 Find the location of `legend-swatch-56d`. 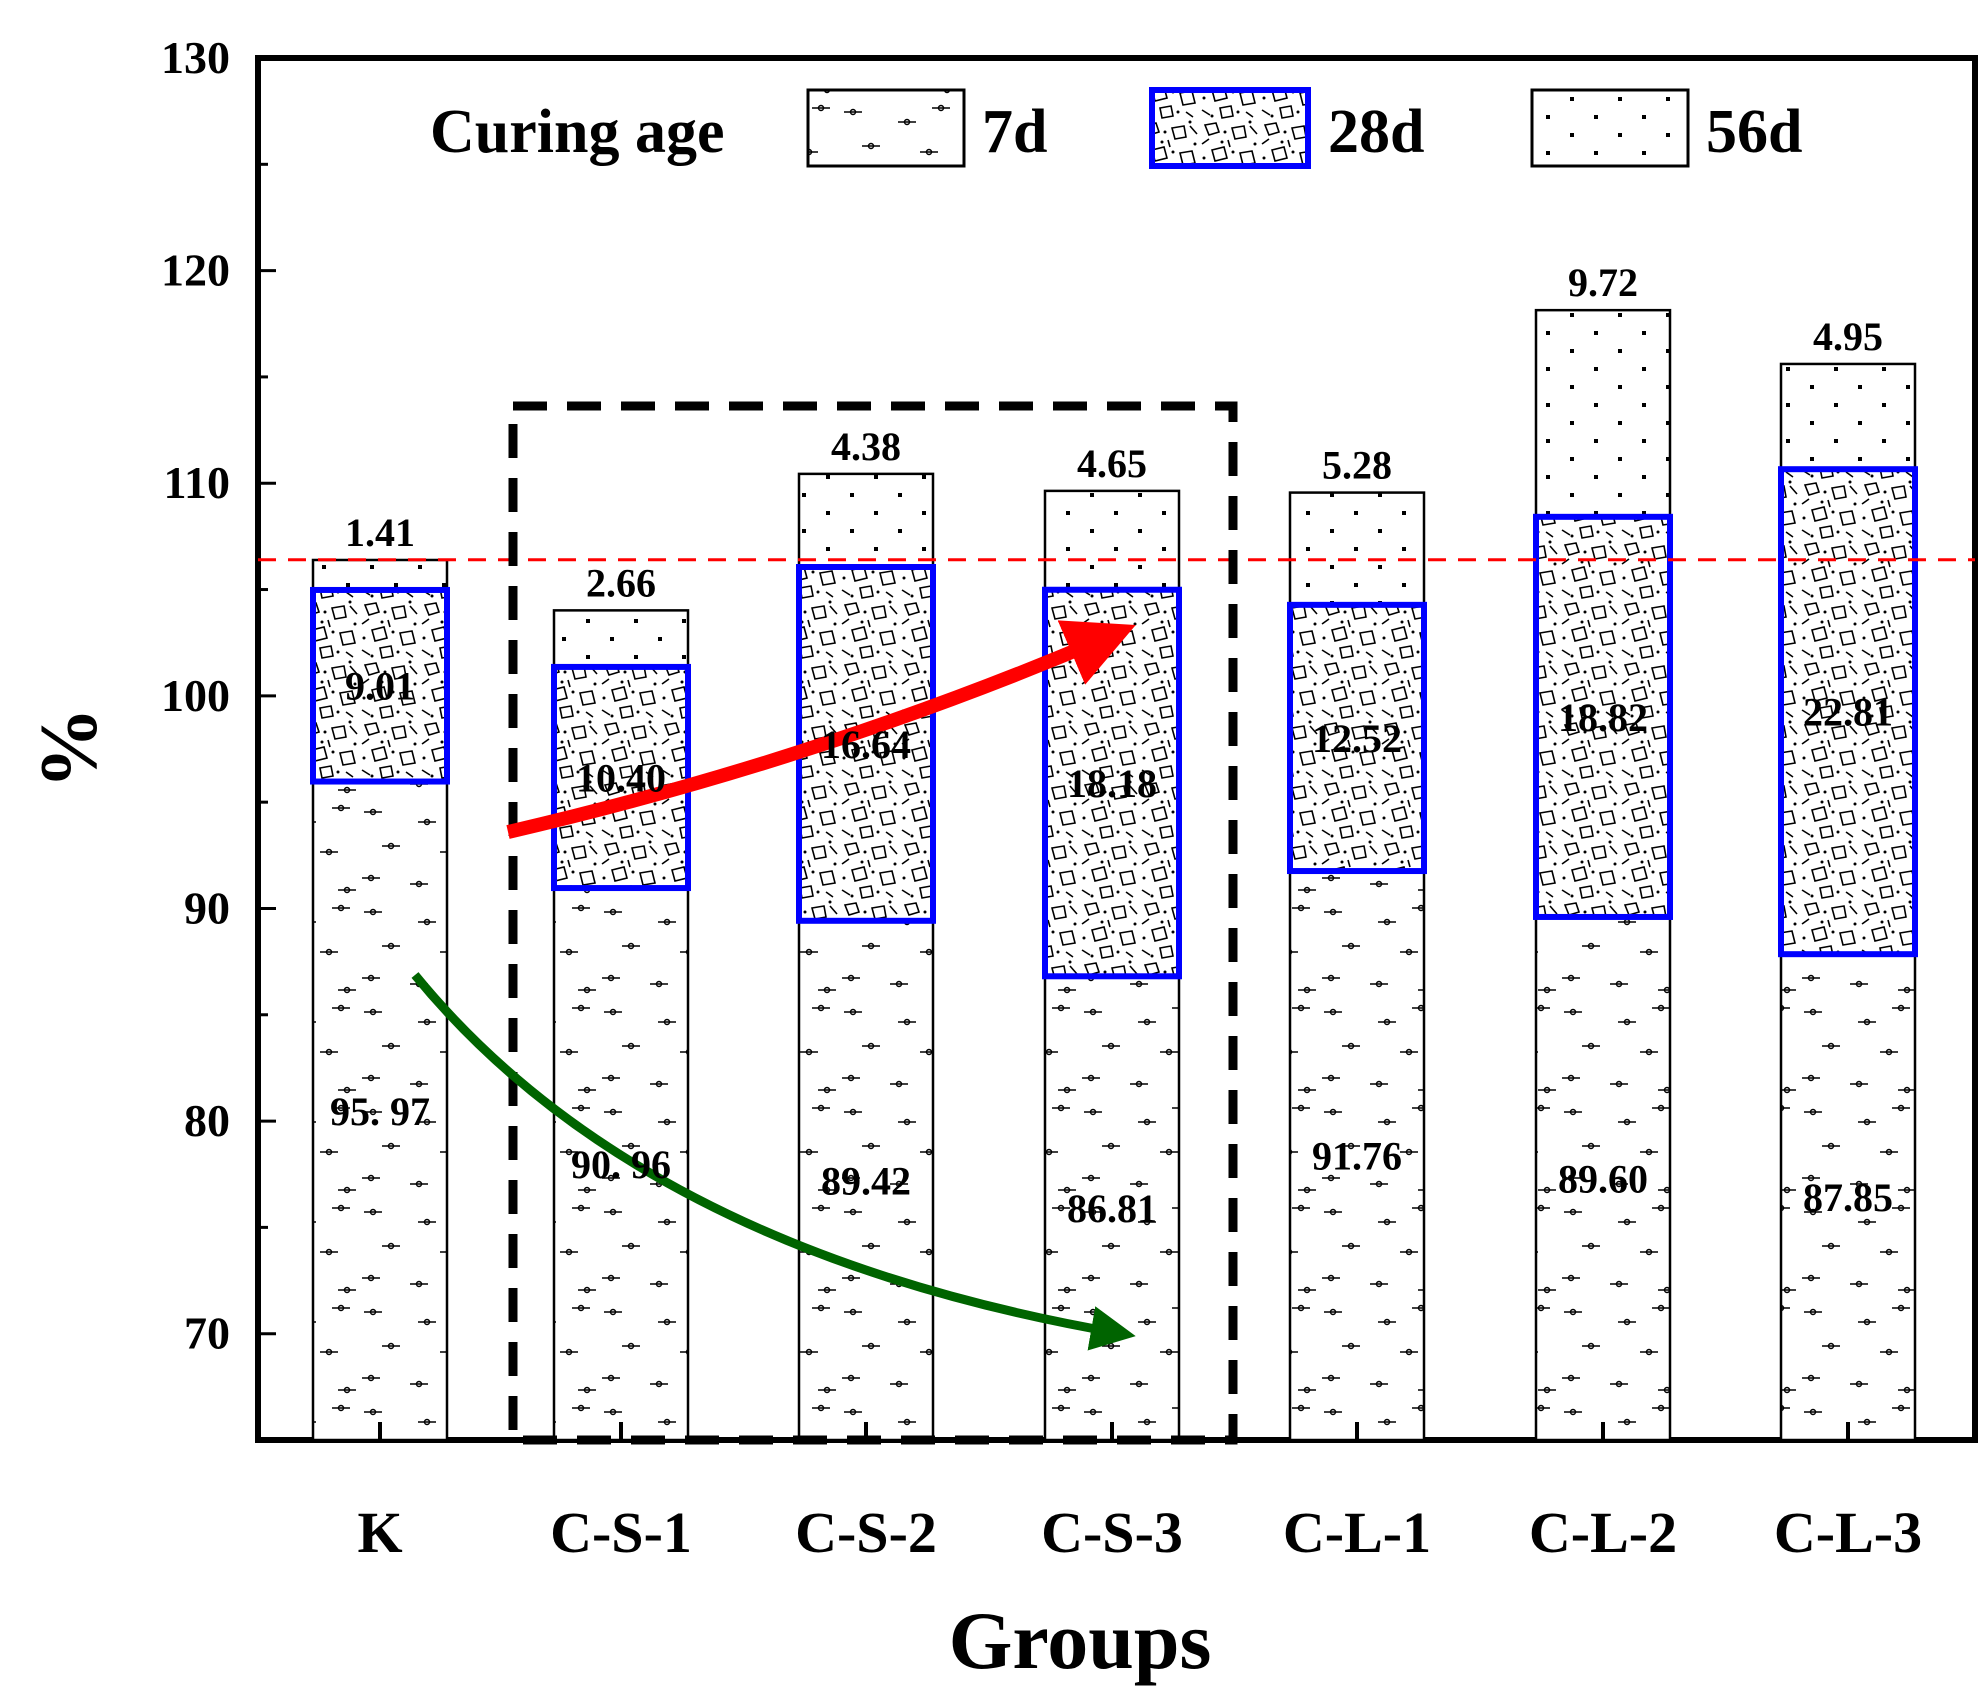

legend-swatch-56d is located at coordinates (1610, 128).